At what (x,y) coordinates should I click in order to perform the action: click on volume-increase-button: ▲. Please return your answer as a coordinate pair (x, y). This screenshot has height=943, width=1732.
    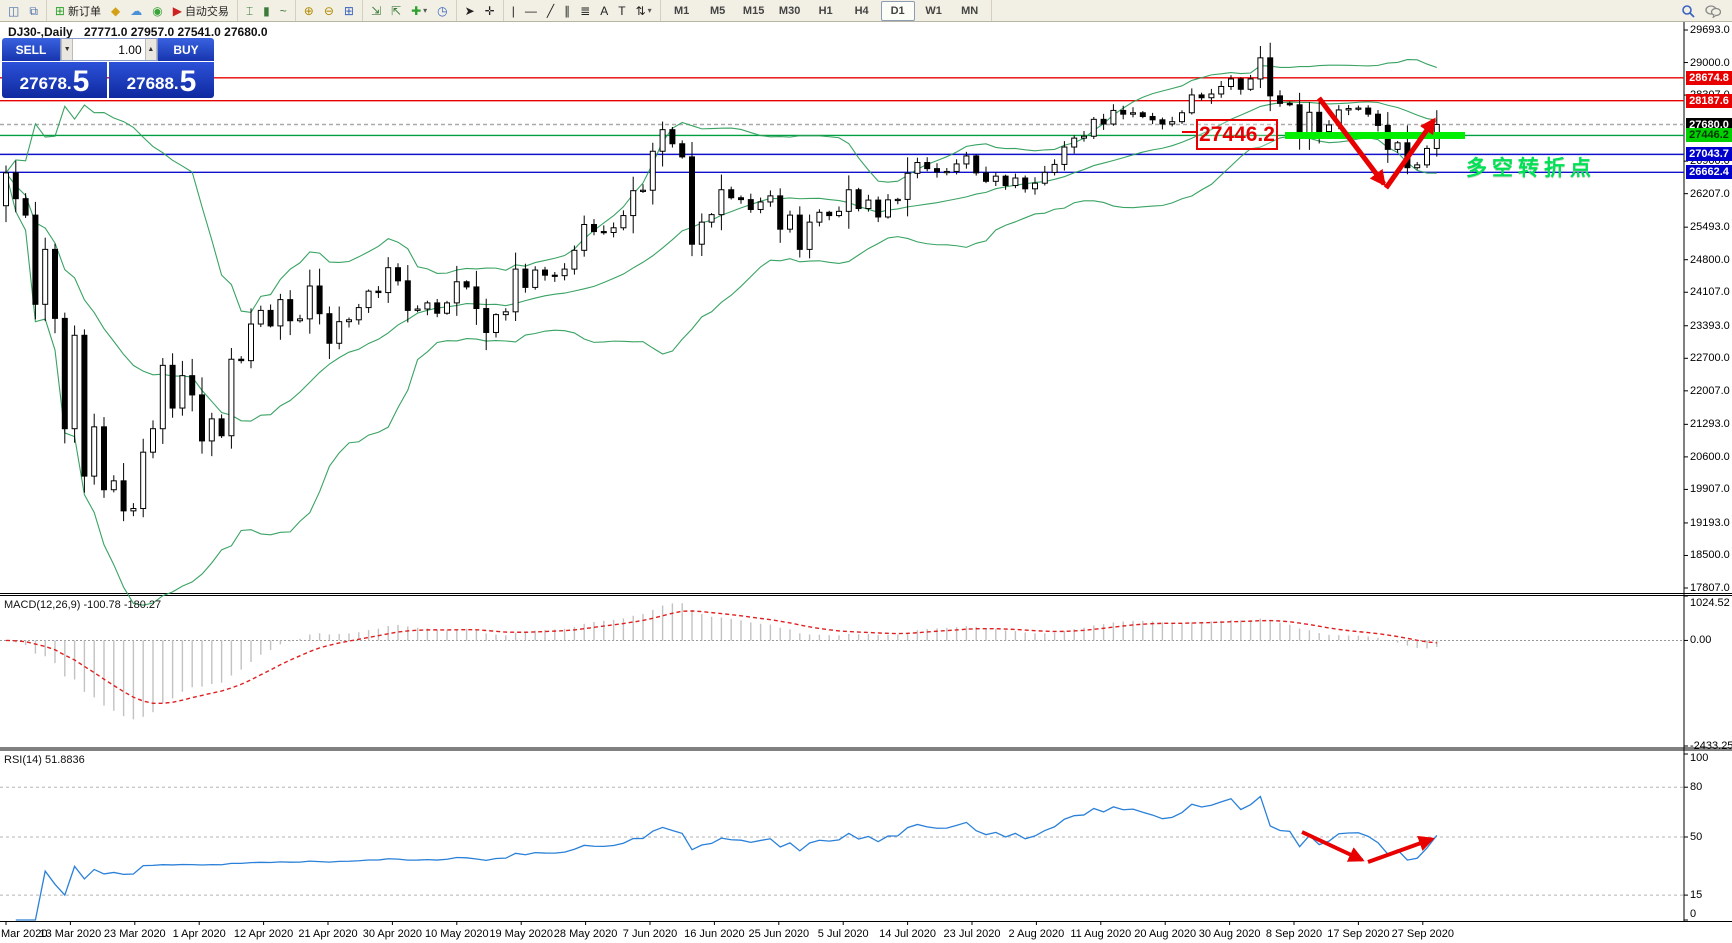
    Looking at the image, I should click on (150, 49).